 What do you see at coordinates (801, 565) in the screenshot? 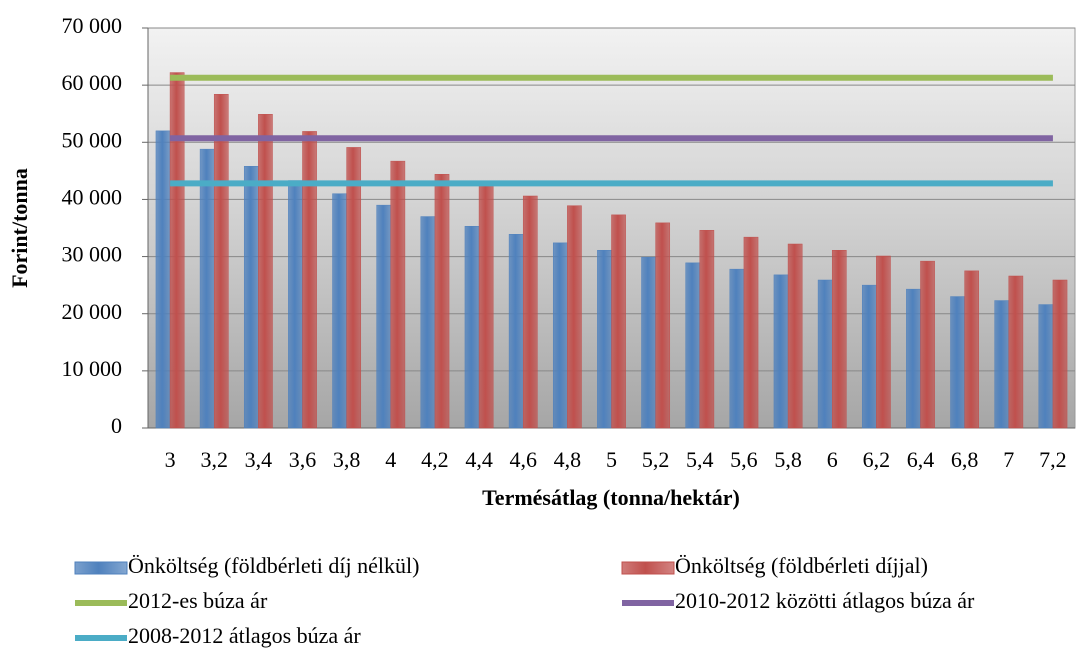
I see `legend-label: Önköltség (földbérleti díjjal)` at bounding box center [801, 565].